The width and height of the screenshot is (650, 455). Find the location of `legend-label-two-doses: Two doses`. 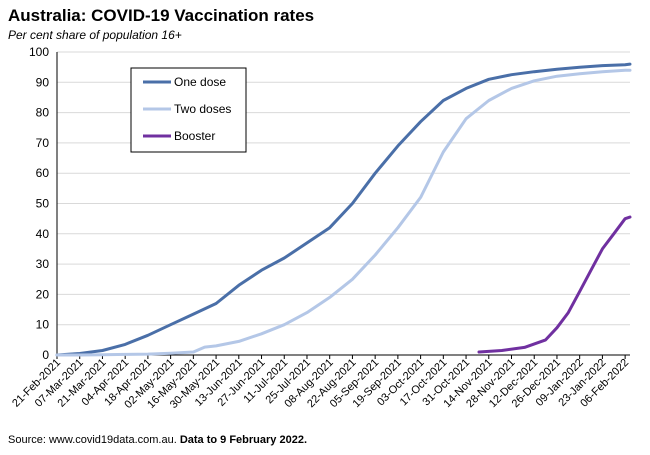

legend-label-two-doses: Two doses is located at coordinates (202, 109).